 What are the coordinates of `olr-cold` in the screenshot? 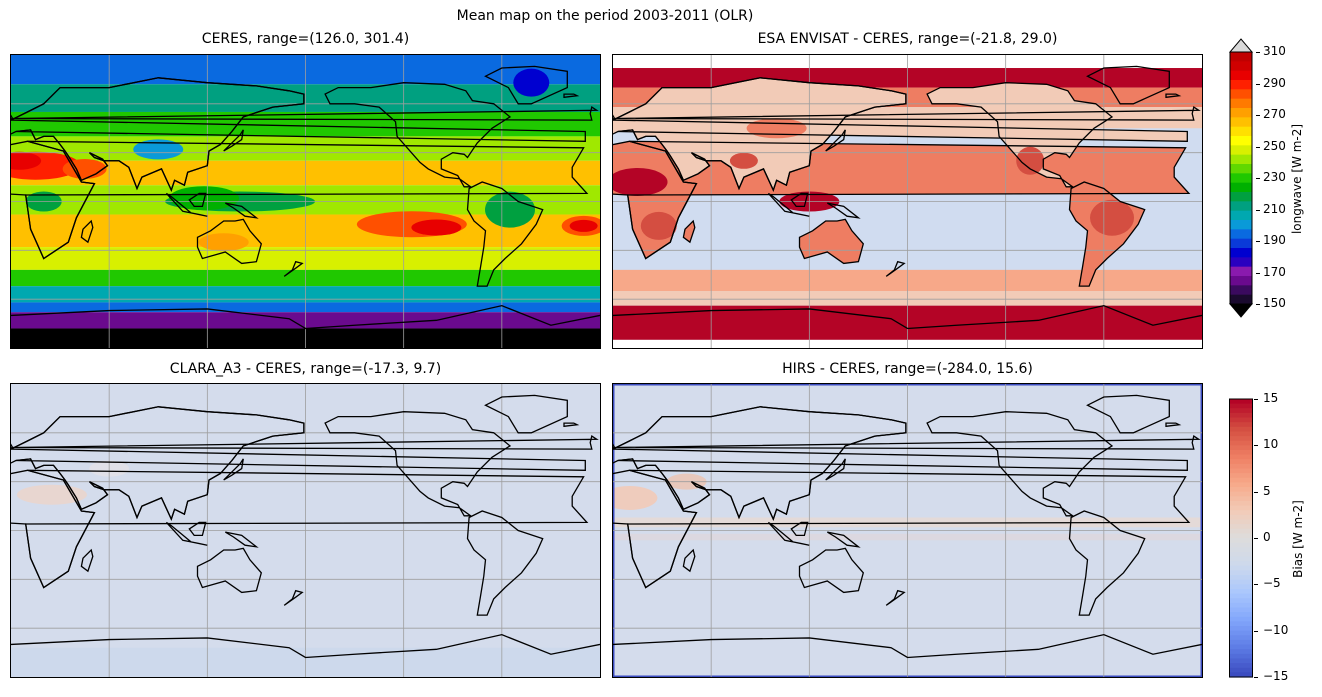 It's located at (531, 82).